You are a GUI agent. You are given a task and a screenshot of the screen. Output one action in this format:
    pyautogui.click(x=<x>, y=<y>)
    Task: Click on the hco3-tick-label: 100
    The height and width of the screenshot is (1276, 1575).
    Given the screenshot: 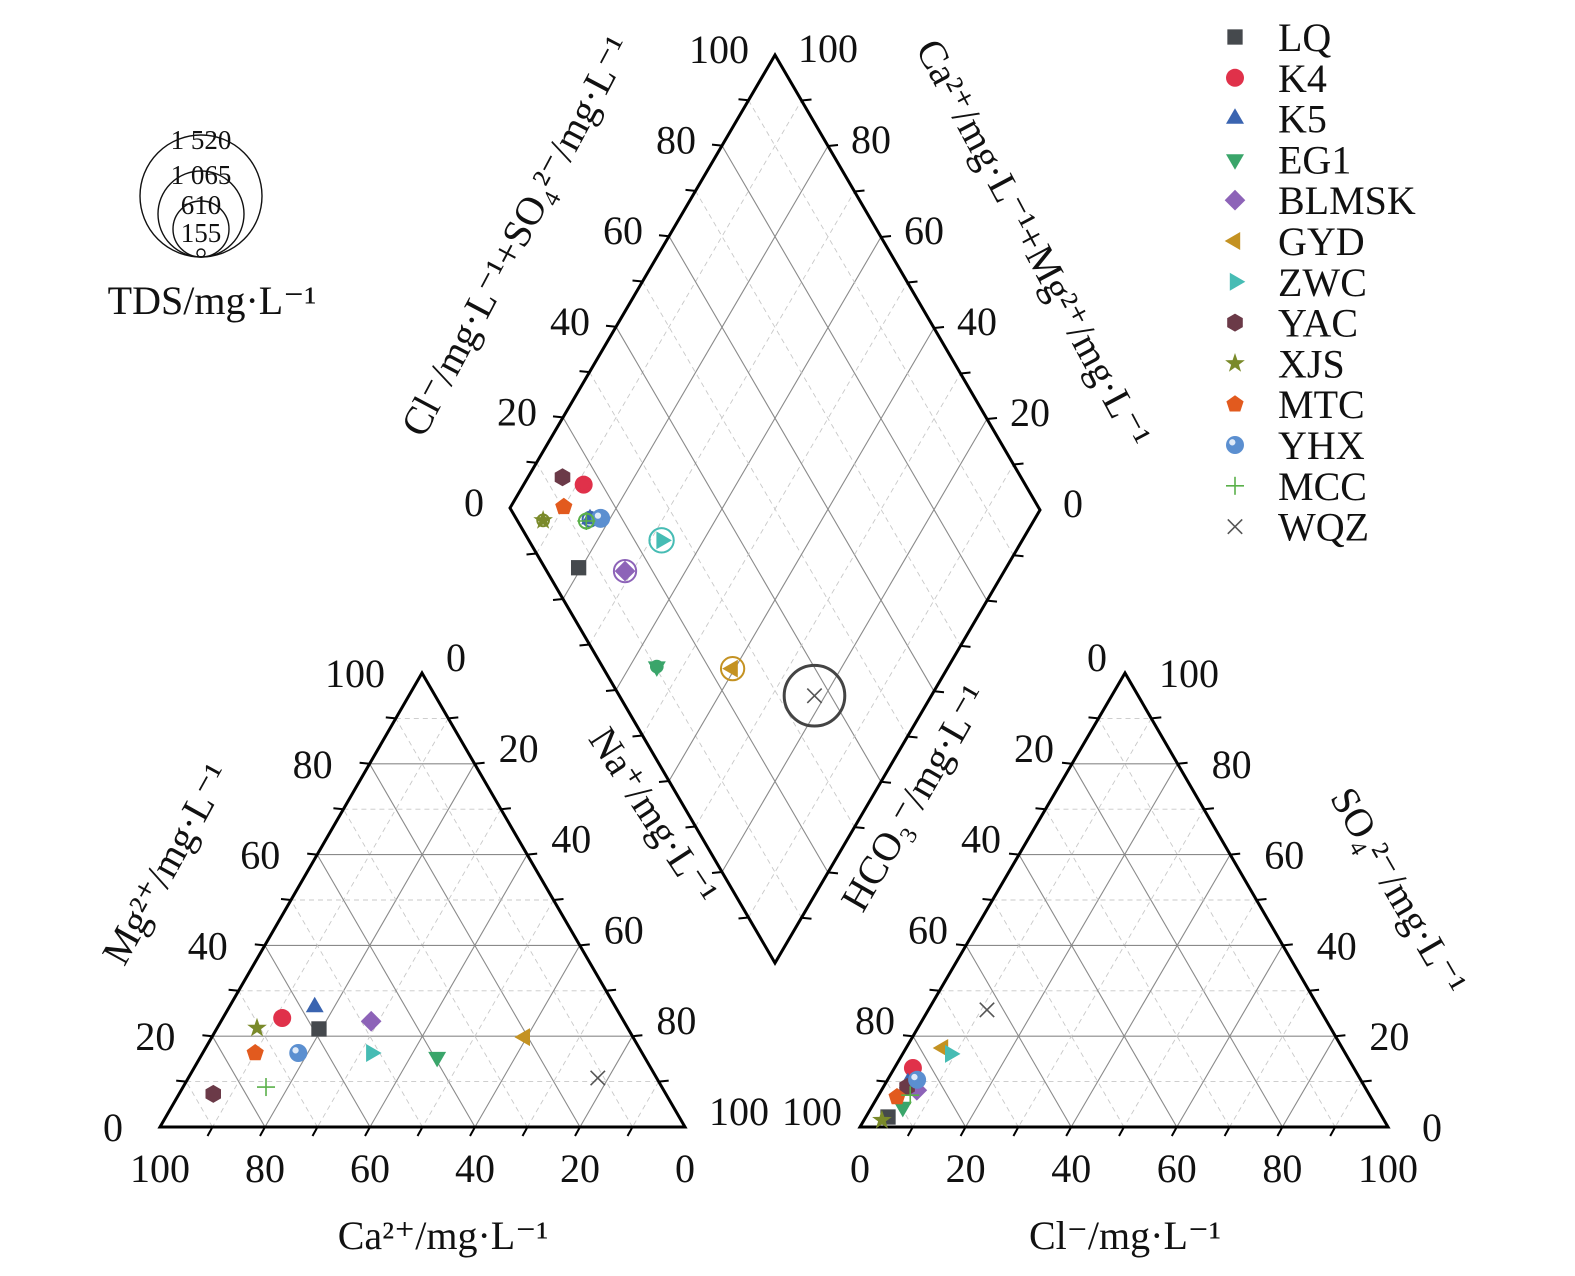 What is the action you would take?
    pyautogui.click(x=812, y=1111)
    